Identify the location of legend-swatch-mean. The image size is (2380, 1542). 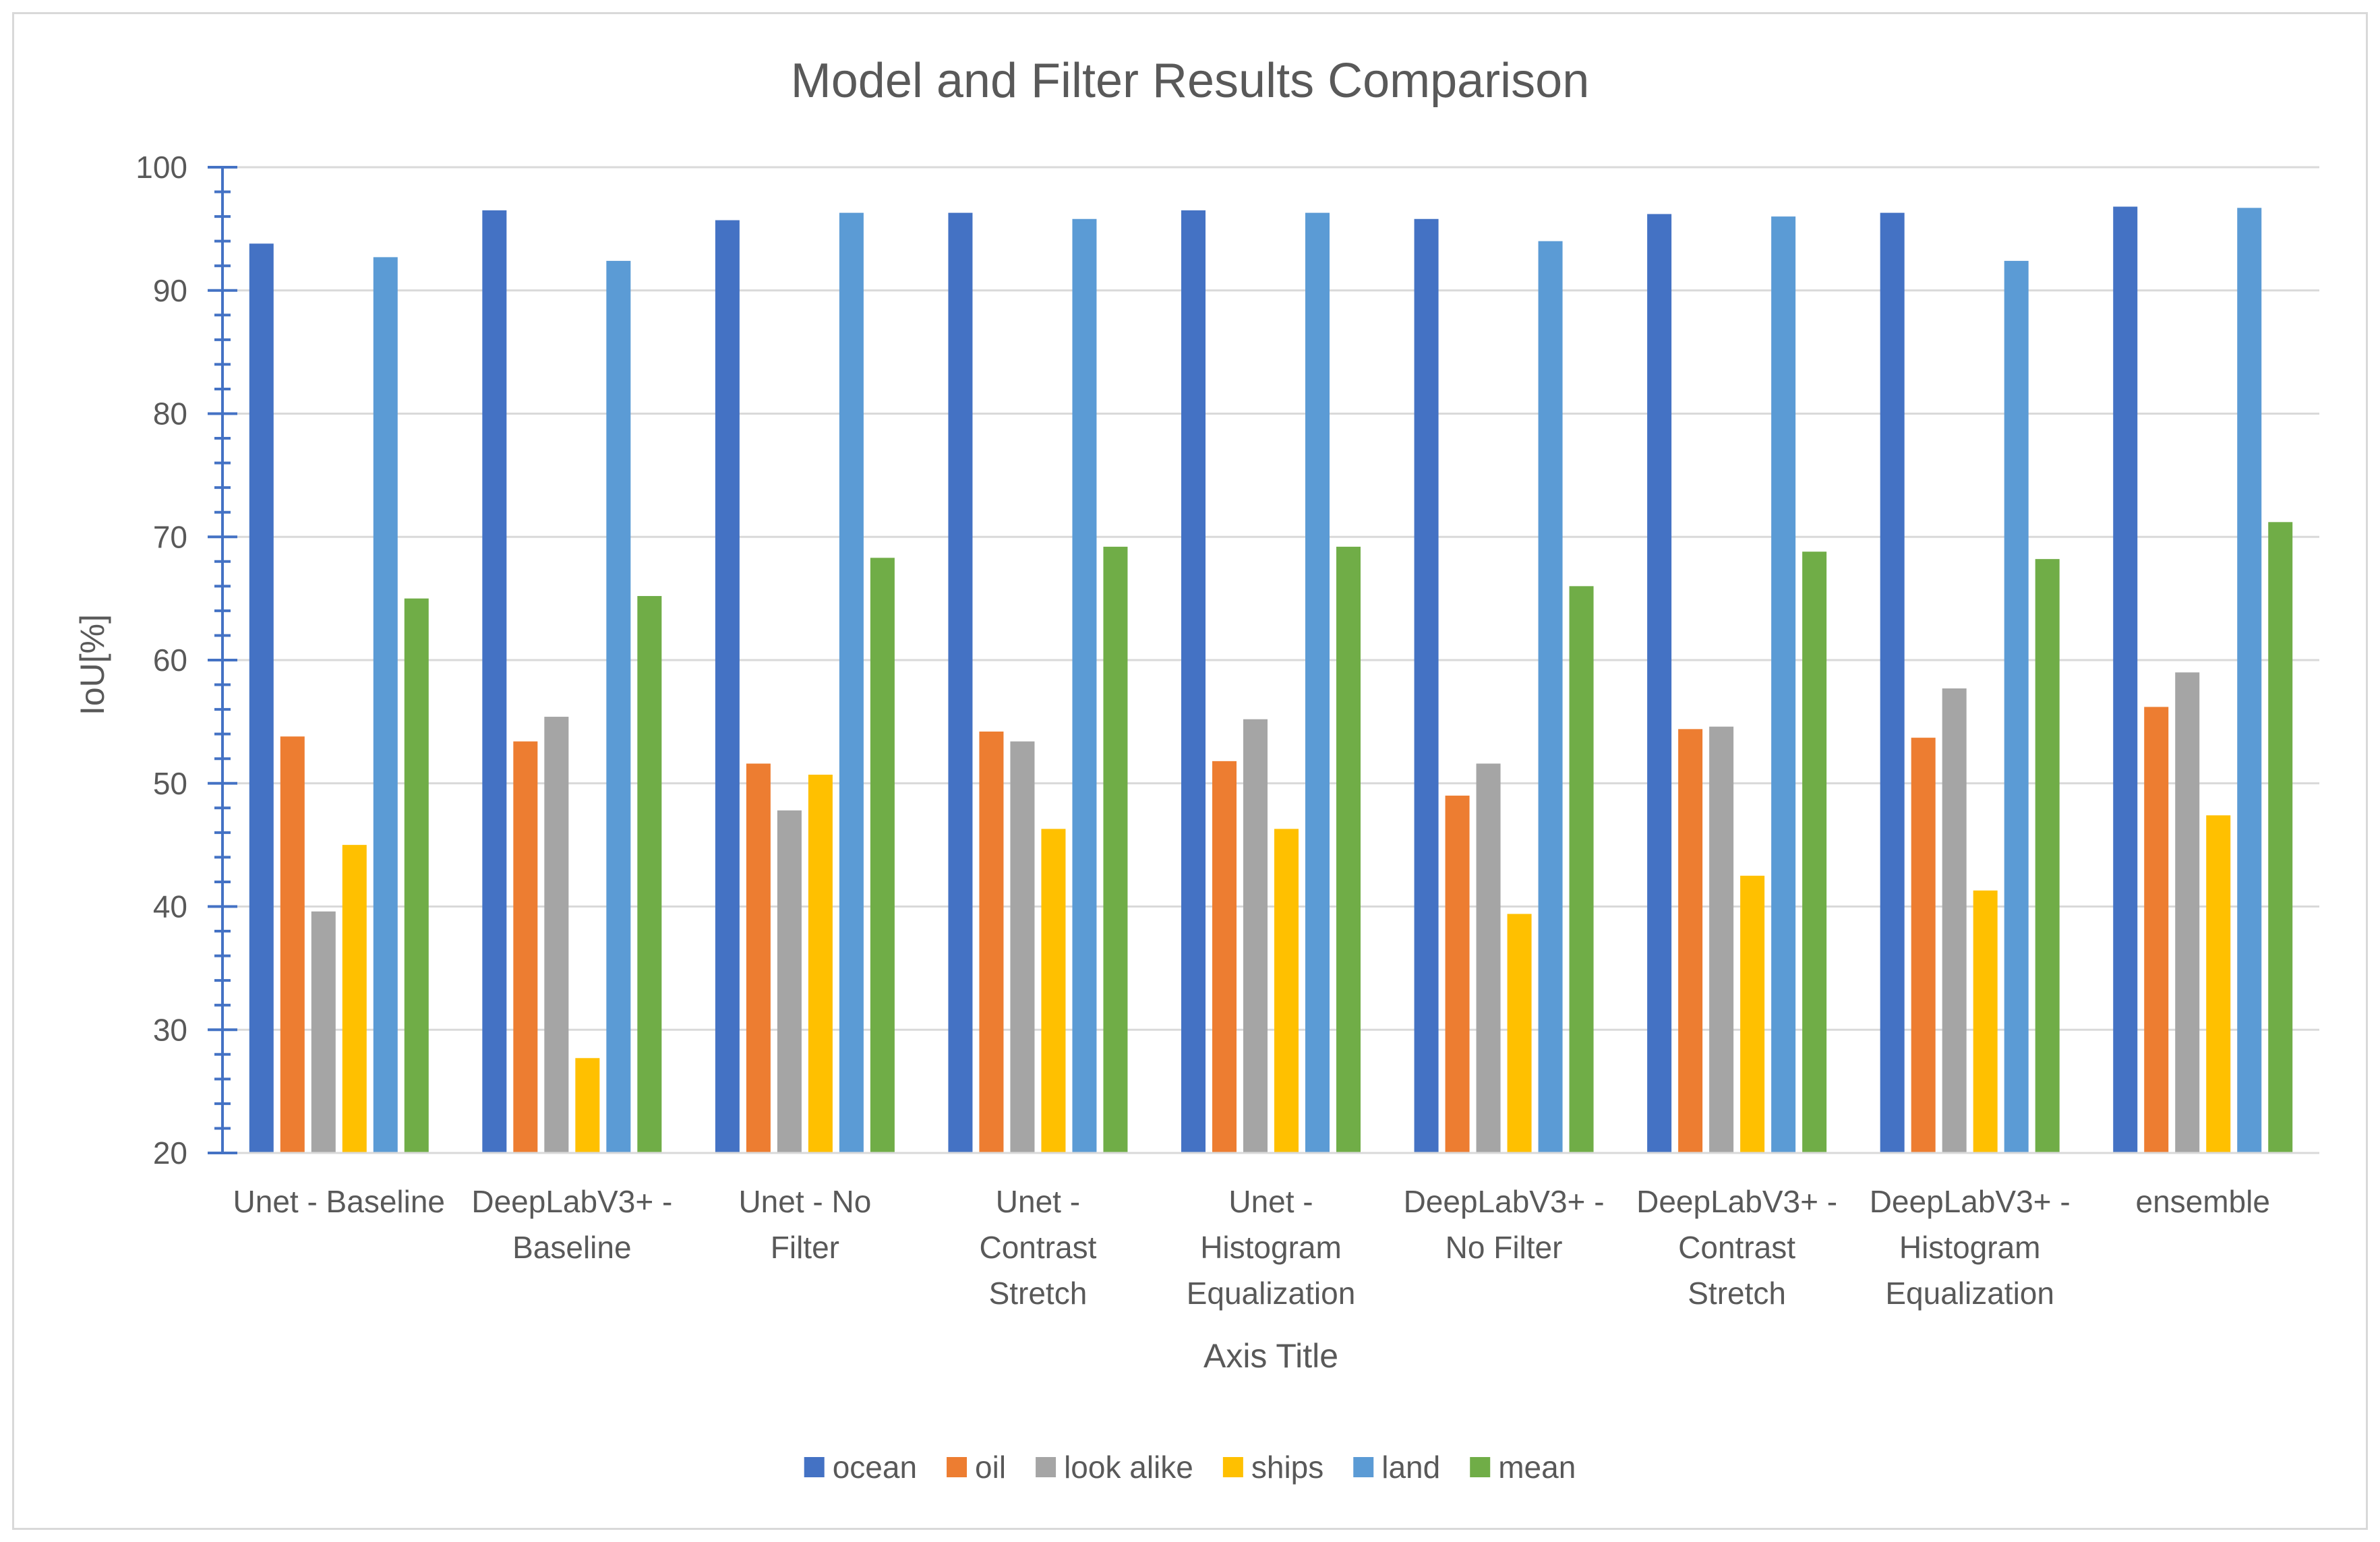
(1480, 1467).